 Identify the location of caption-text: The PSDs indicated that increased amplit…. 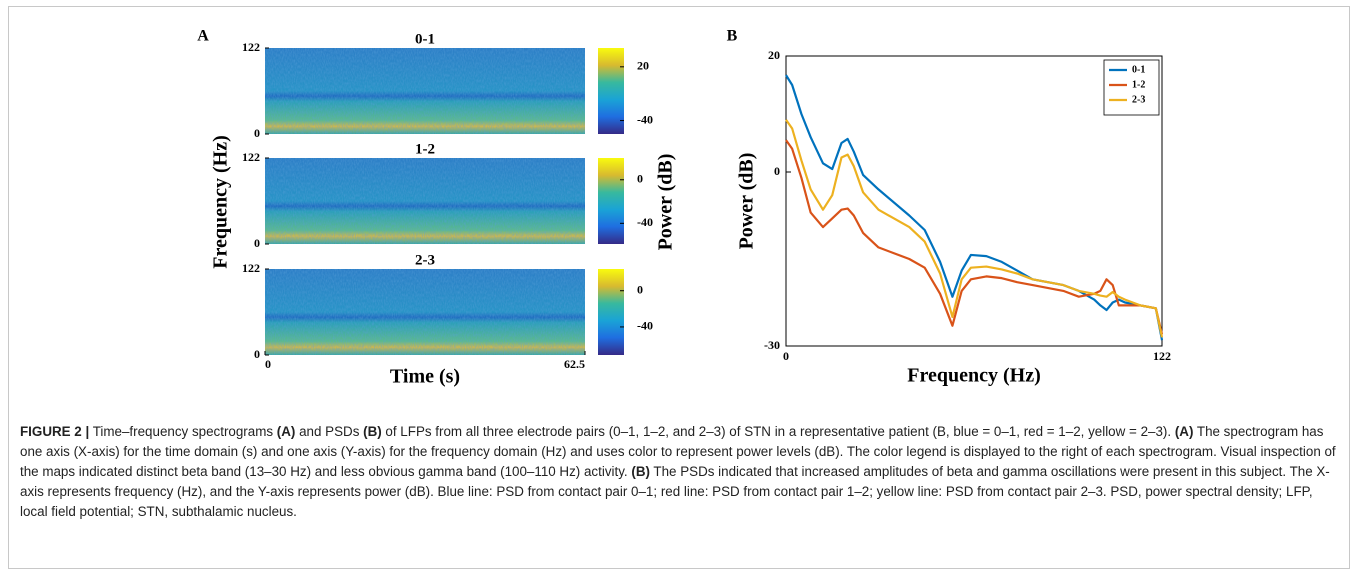
(675, 491).